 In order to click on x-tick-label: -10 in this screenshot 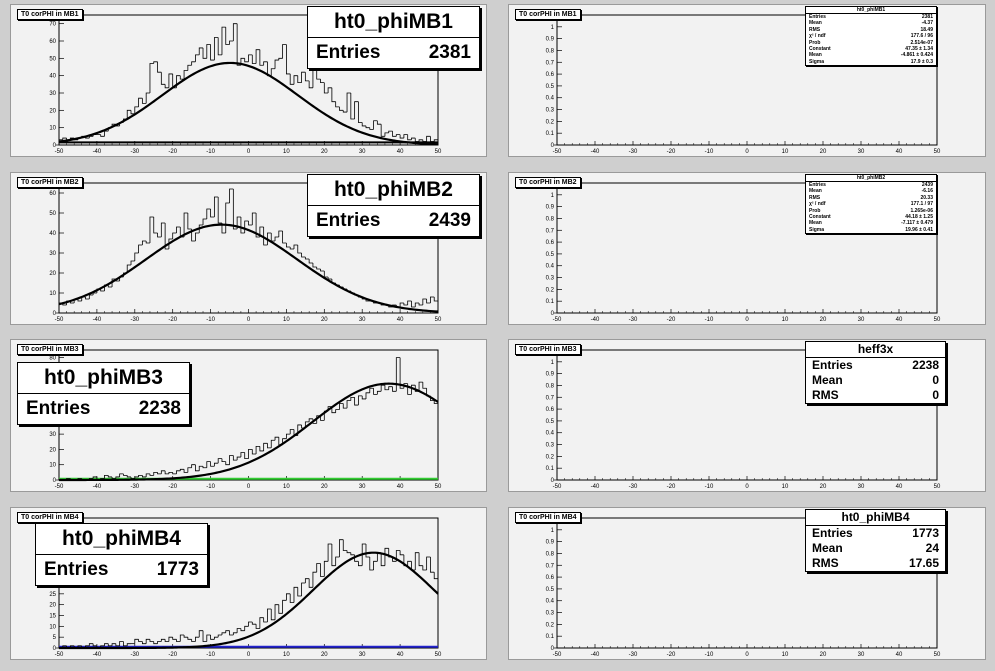, I will do `click(210, 487)`.